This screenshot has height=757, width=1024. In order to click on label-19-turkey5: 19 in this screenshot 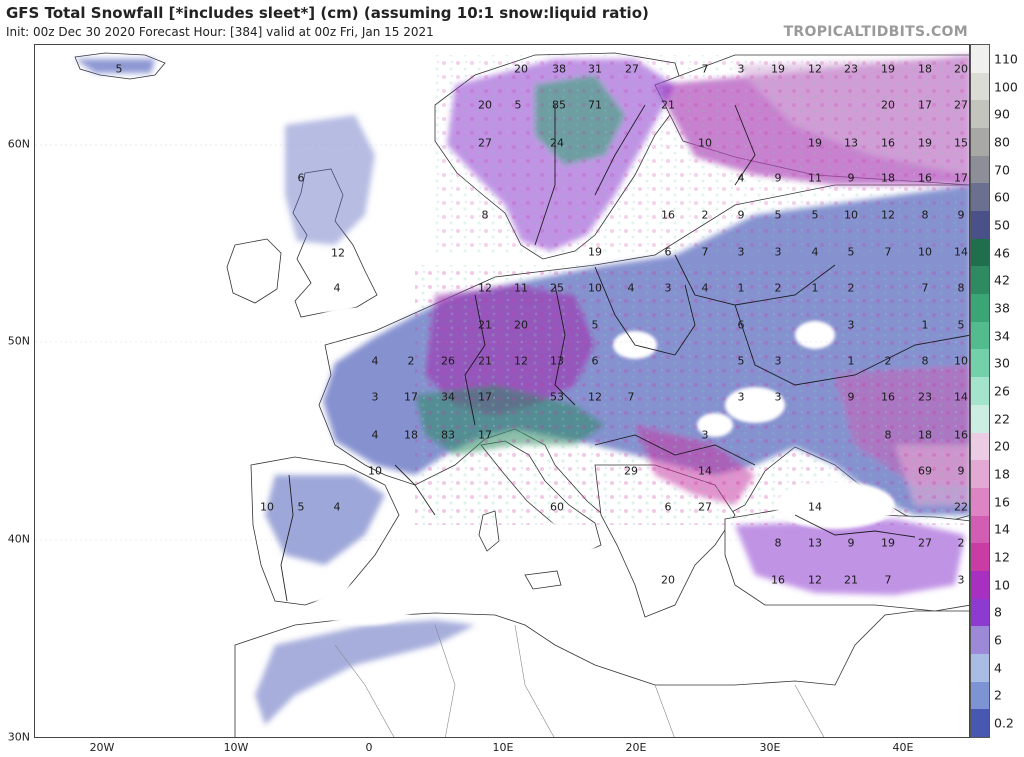, I will do `click(888, 543)`.